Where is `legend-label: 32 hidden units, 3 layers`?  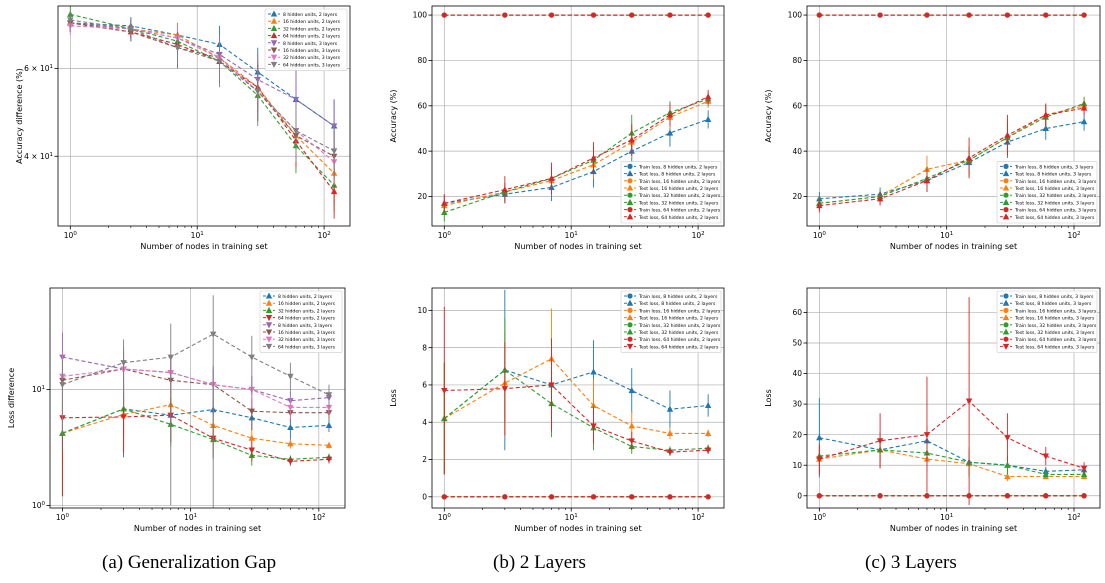
legend-label: 32 hidden units, 3 layers is located at coordinates (312, 58).